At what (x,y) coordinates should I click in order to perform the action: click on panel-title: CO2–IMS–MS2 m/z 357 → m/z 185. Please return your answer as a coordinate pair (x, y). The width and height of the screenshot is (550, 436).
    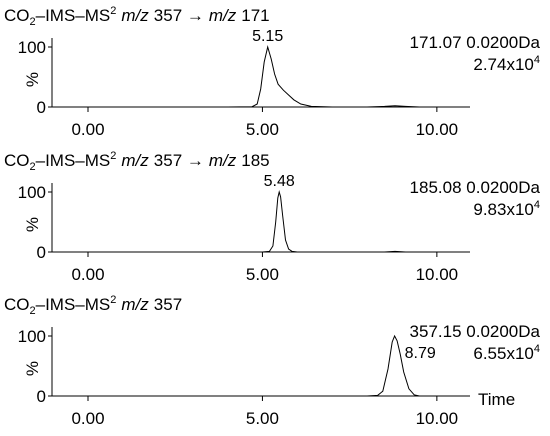
    Looking at the image, I should click on (137, 161).